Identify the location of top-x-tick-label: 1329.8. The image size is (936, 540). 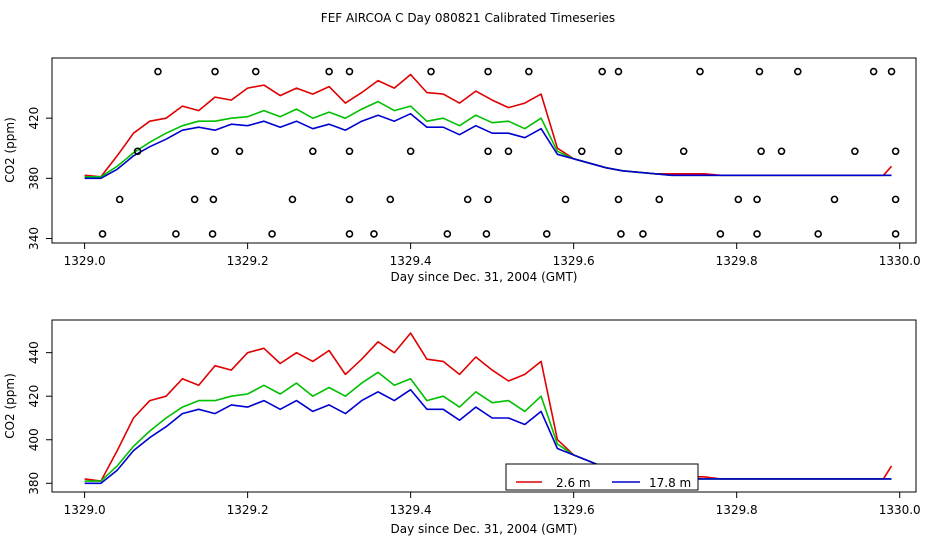
(737, 261).